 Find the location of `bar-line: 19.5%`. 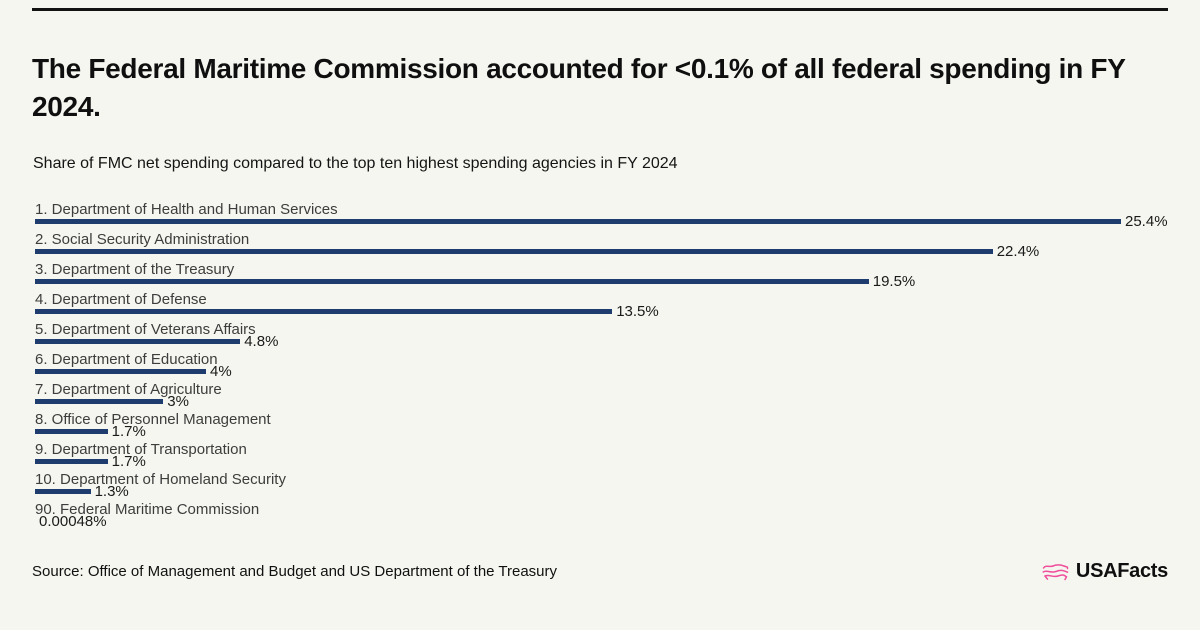

bar-line: 19.5% is located at coordinates (602, 281).